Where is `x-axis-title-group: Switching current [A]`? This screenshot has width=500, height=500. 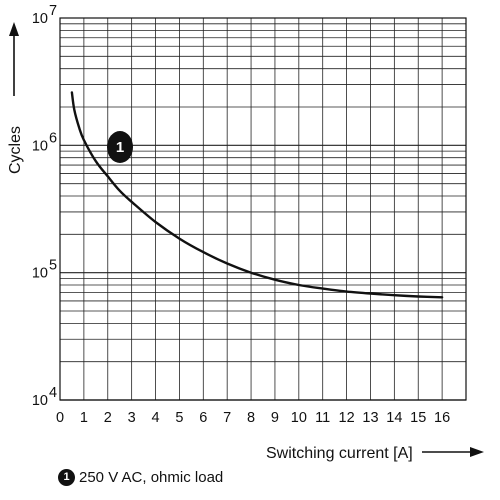
x-axis-title-group: Switching current [A] is located at coordinates (375, 453).